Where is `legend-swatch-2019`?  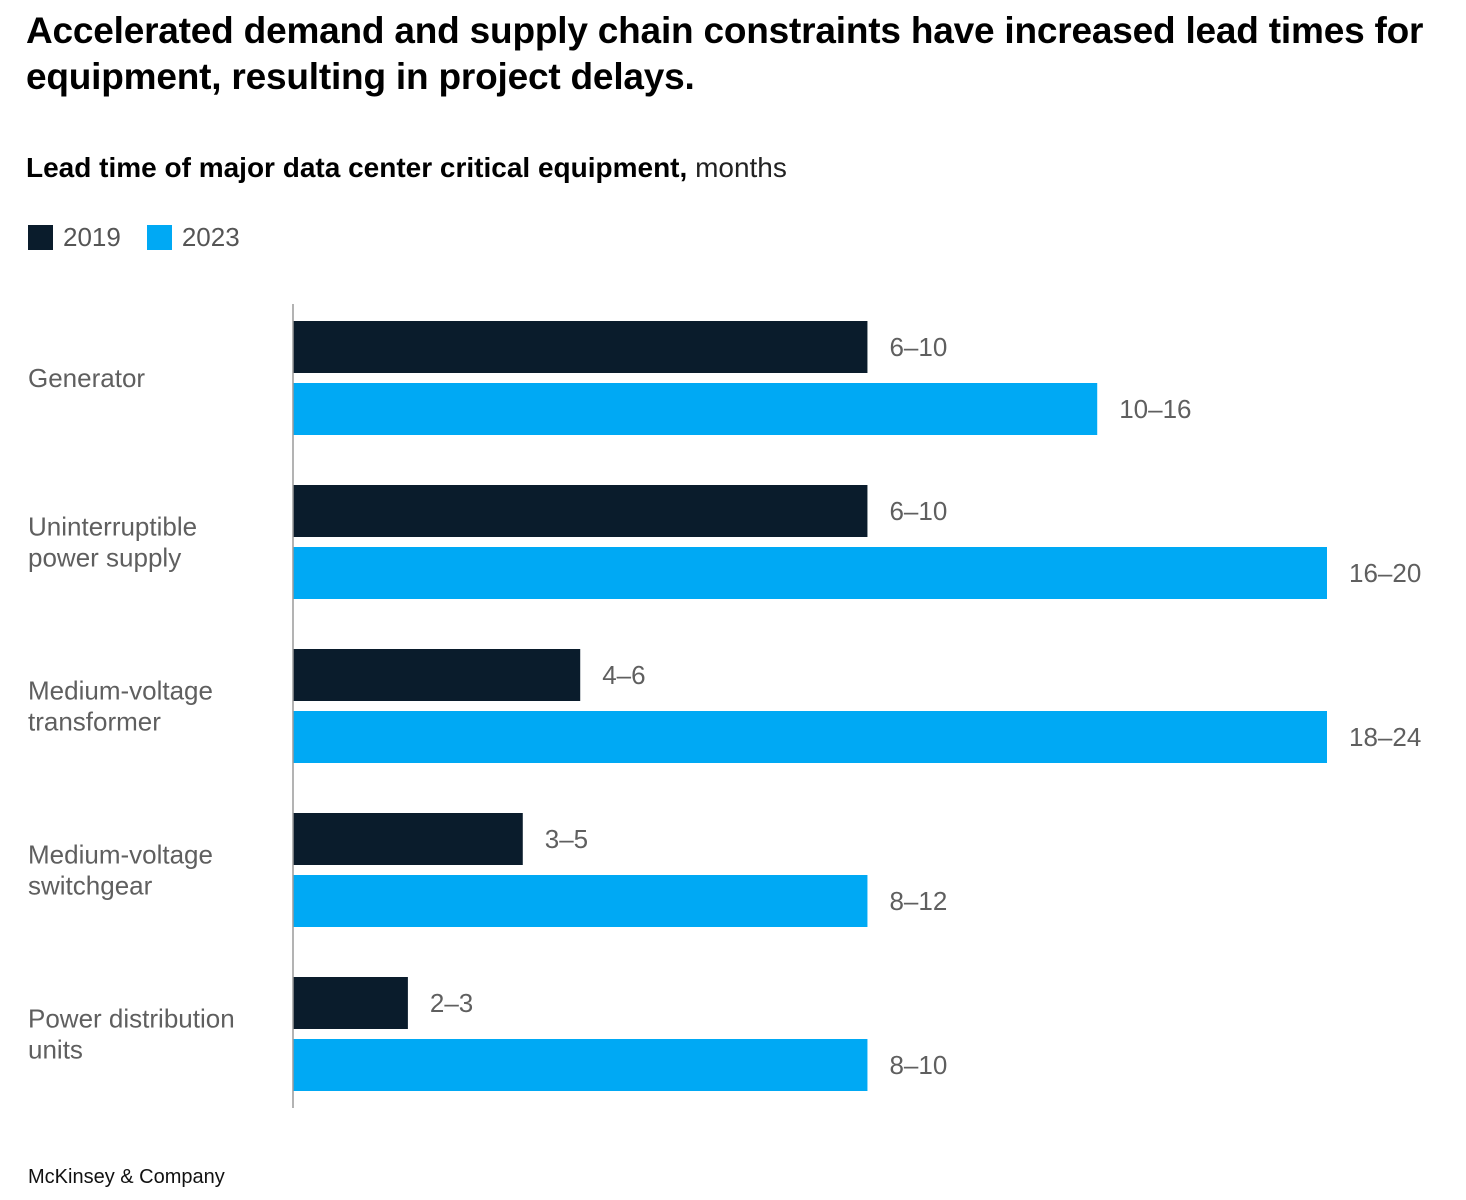
legend-swatch-2019 is located at coordinates (40, 237).